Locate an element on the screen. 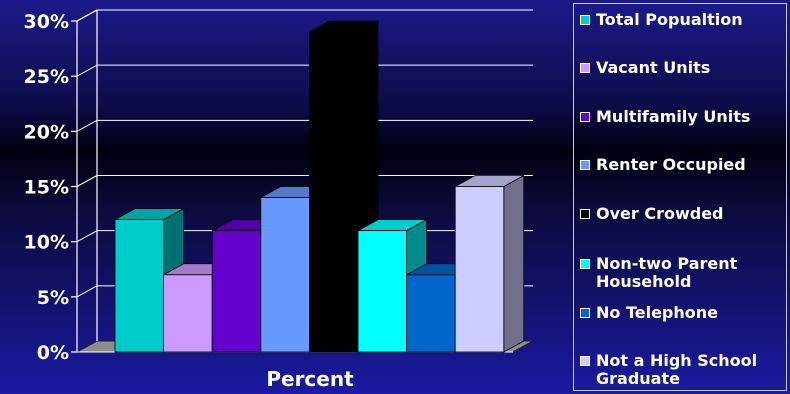 The width and height of the screenshot is (790, 394). legend-item: Multifamily Units is located at coordinates (683, 117).